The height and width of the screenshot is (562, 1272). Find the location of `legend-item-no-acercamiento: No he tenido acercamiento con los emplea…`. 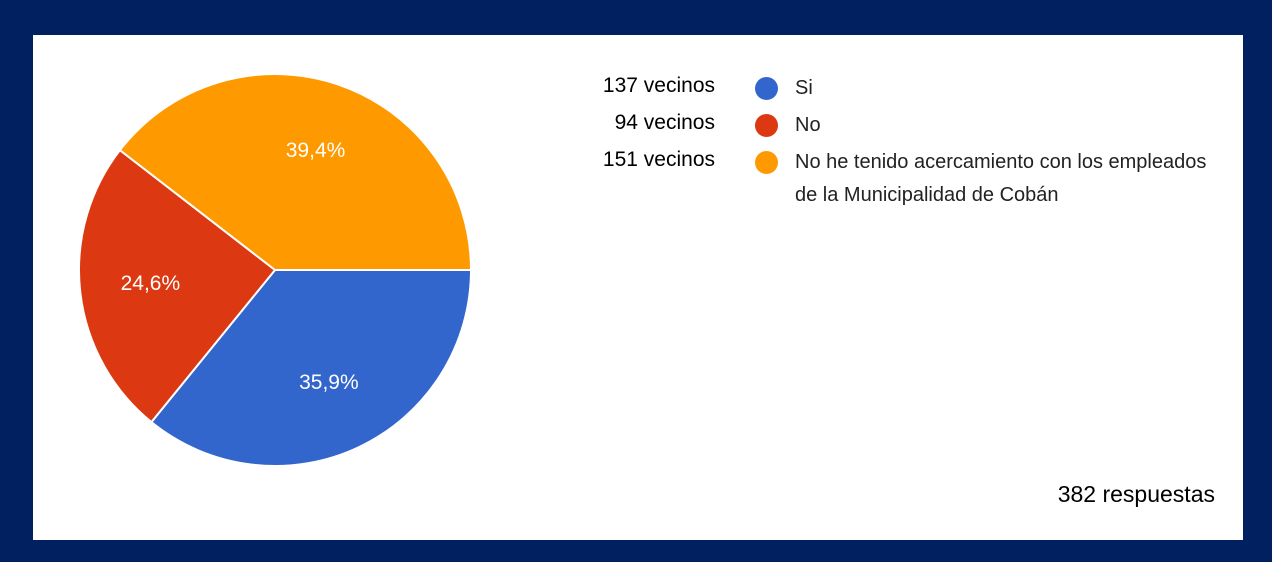

legend-item-no-acercamiento: No he tenido acercamiento con los emplea… is located at coordinates (985, 179).